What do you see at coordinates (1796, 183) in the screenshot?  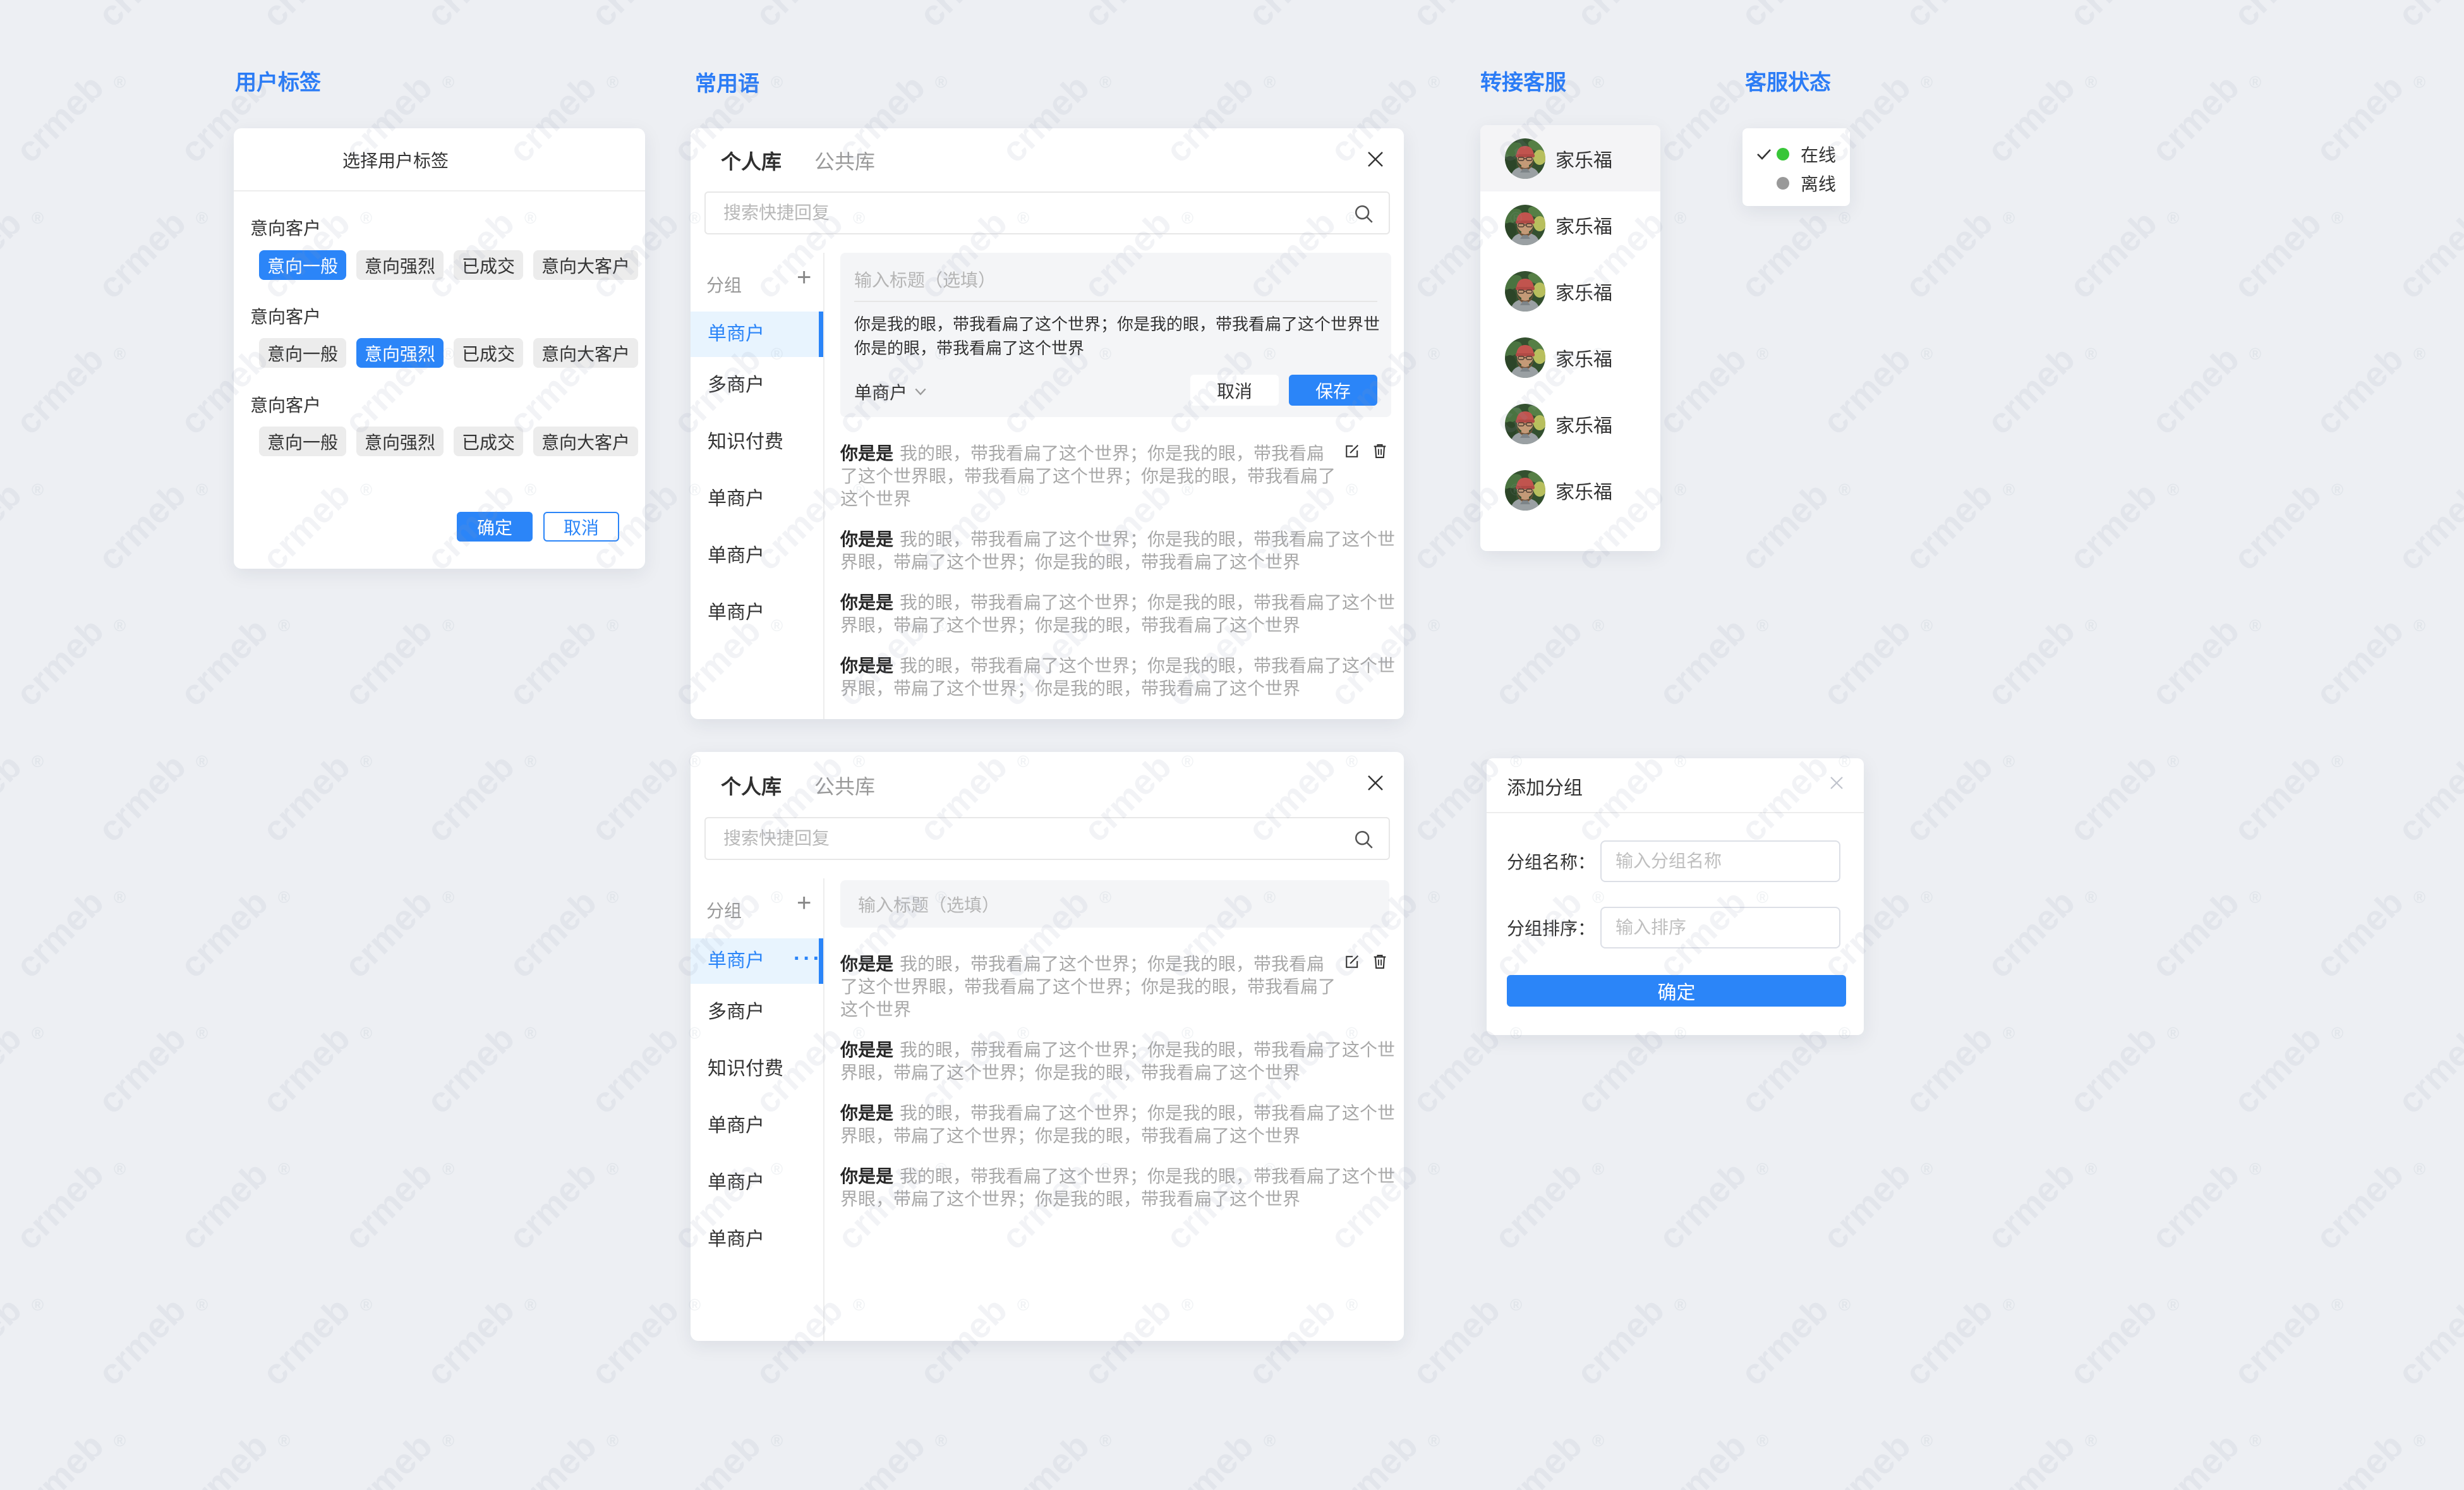 I see `status-option-离线: 离线` at bounding box center [1796, 183].